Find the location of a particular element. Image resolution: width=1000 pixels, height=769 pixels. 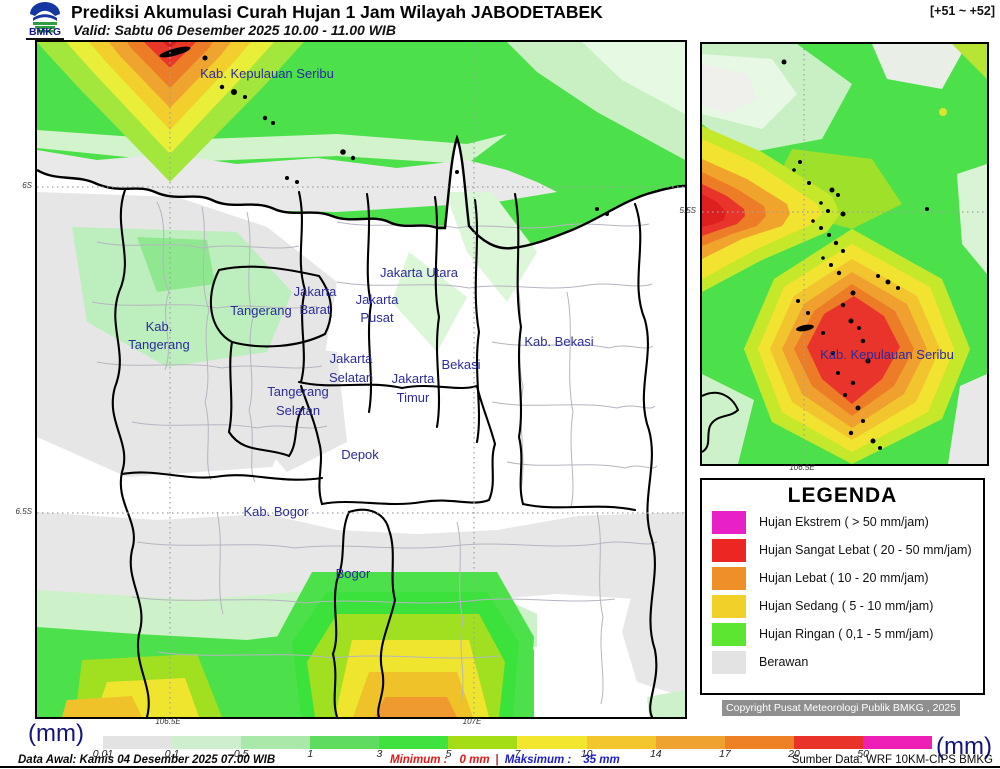

label-jakarta-selatan-2: Selatan is located at coordinates (351, 377).